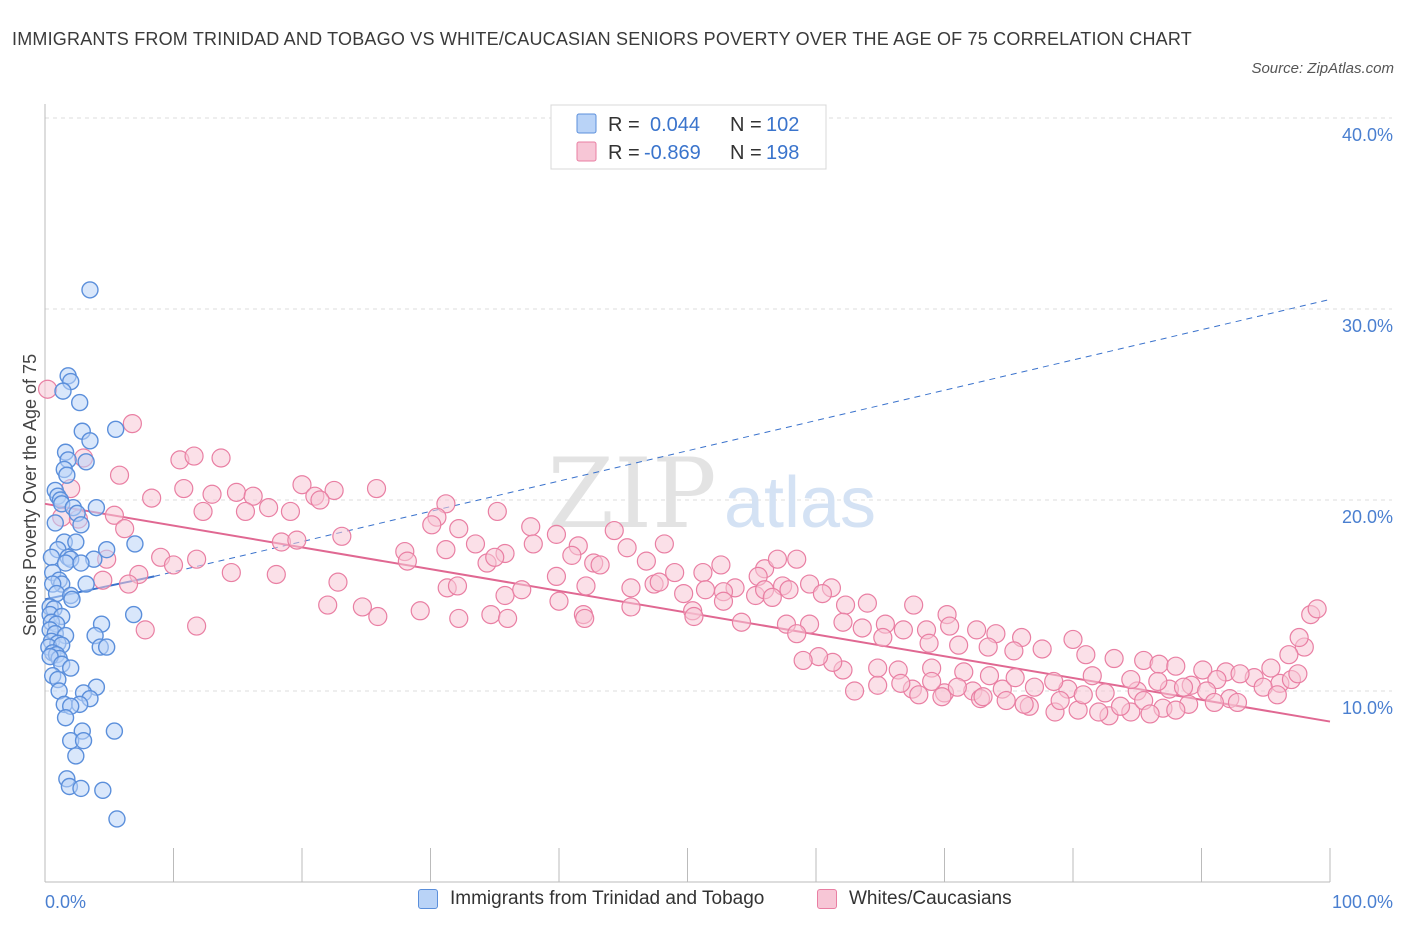 This screenshot has width=1406, height=930. What do you see at coordinates (1367, 708) in the screenshot?
I see `y-tick-label-0: 10.0%` at bounding box center [1367, 708].